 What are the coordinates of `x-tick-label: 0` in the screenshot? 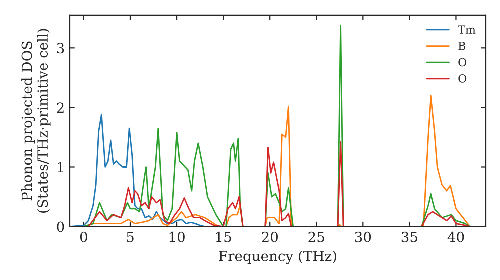 It's located at (84, 237).